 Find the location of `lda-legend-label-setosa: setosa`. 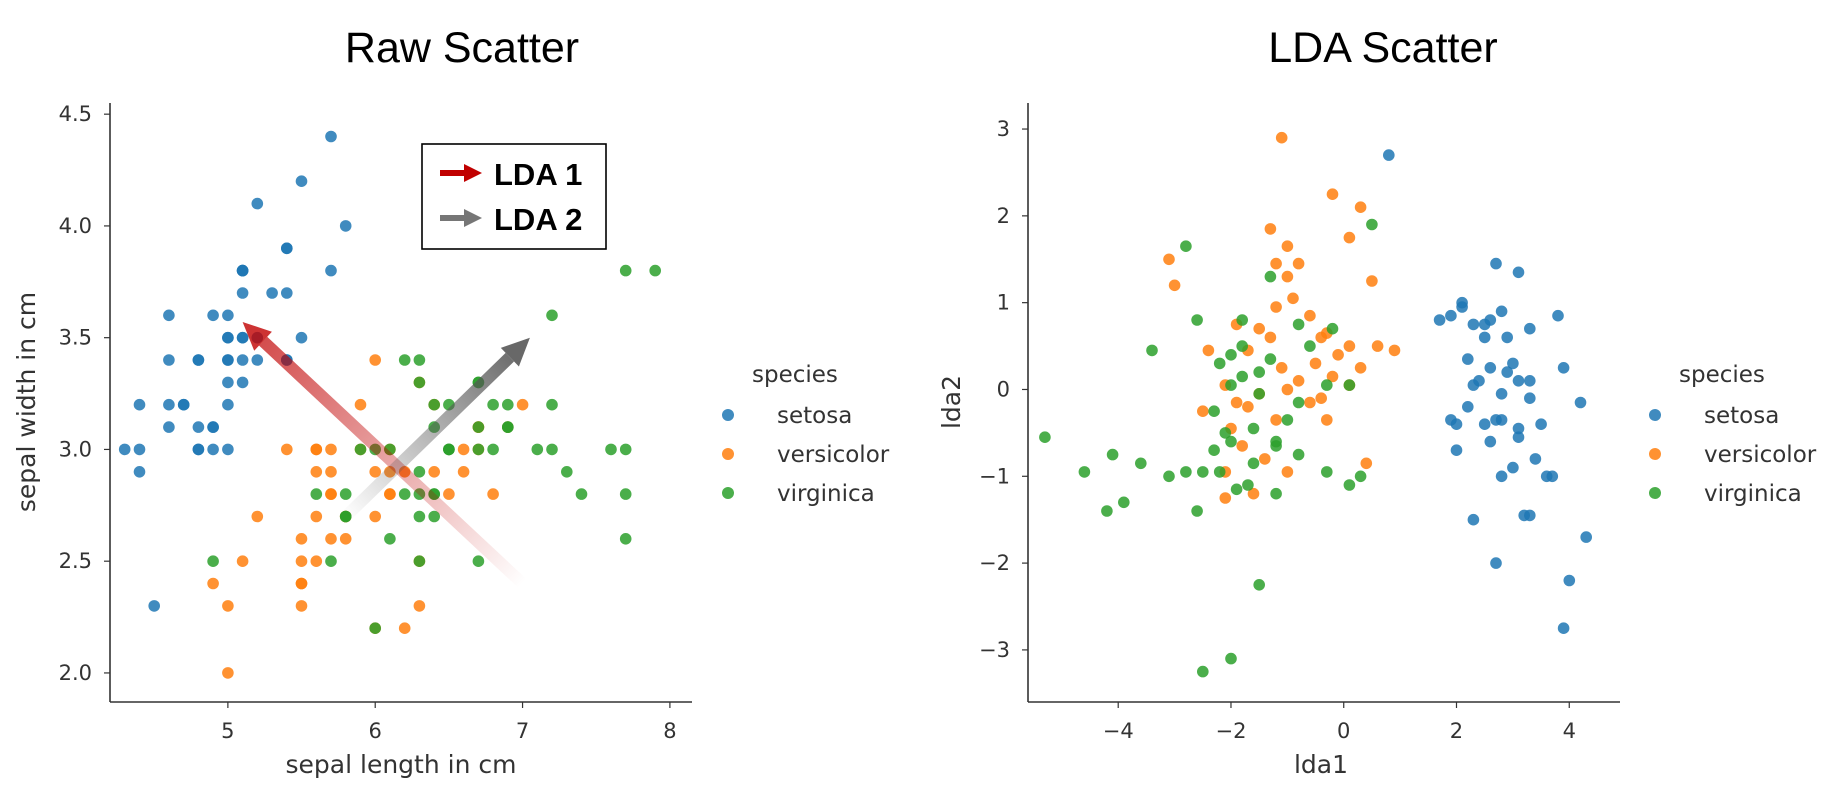

lda-legend-label-setosa: setosa is located at coordinates (1741, 416).